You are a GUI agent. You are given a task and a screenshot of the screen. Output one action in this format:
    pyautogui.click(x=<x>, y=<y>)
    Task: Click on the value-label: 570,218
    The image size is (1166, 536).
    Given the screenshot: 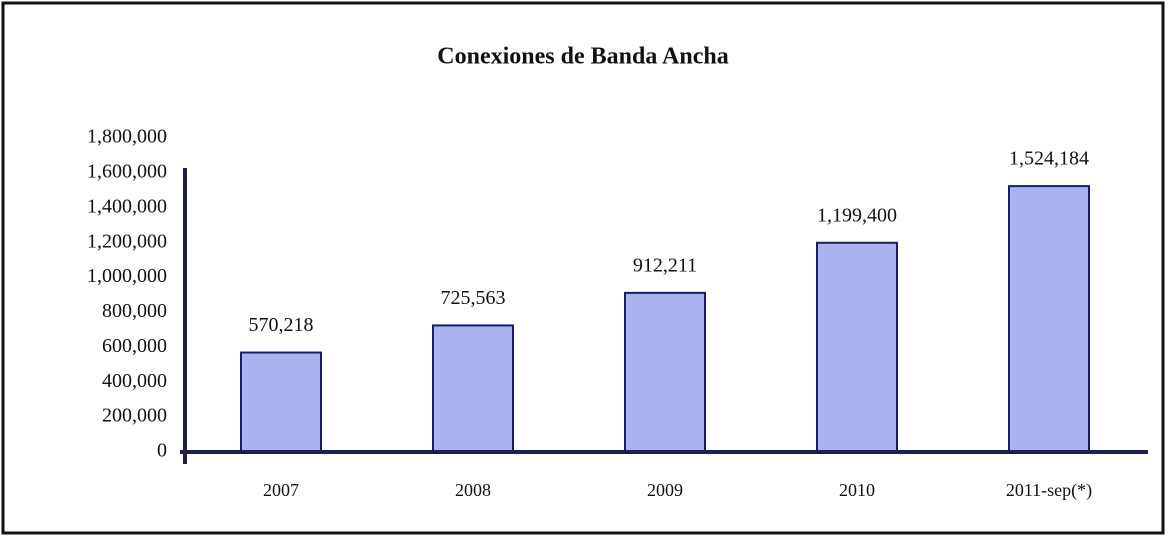 What is the action you would take?
    pyautogui.click(x=281, y=325)
    